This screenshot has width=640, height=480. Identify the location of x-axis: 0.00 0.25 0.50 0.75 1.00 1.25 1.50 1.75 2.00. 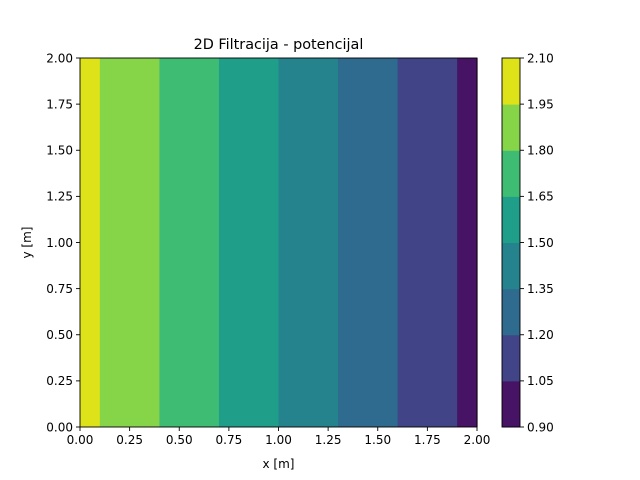
(279, 437).